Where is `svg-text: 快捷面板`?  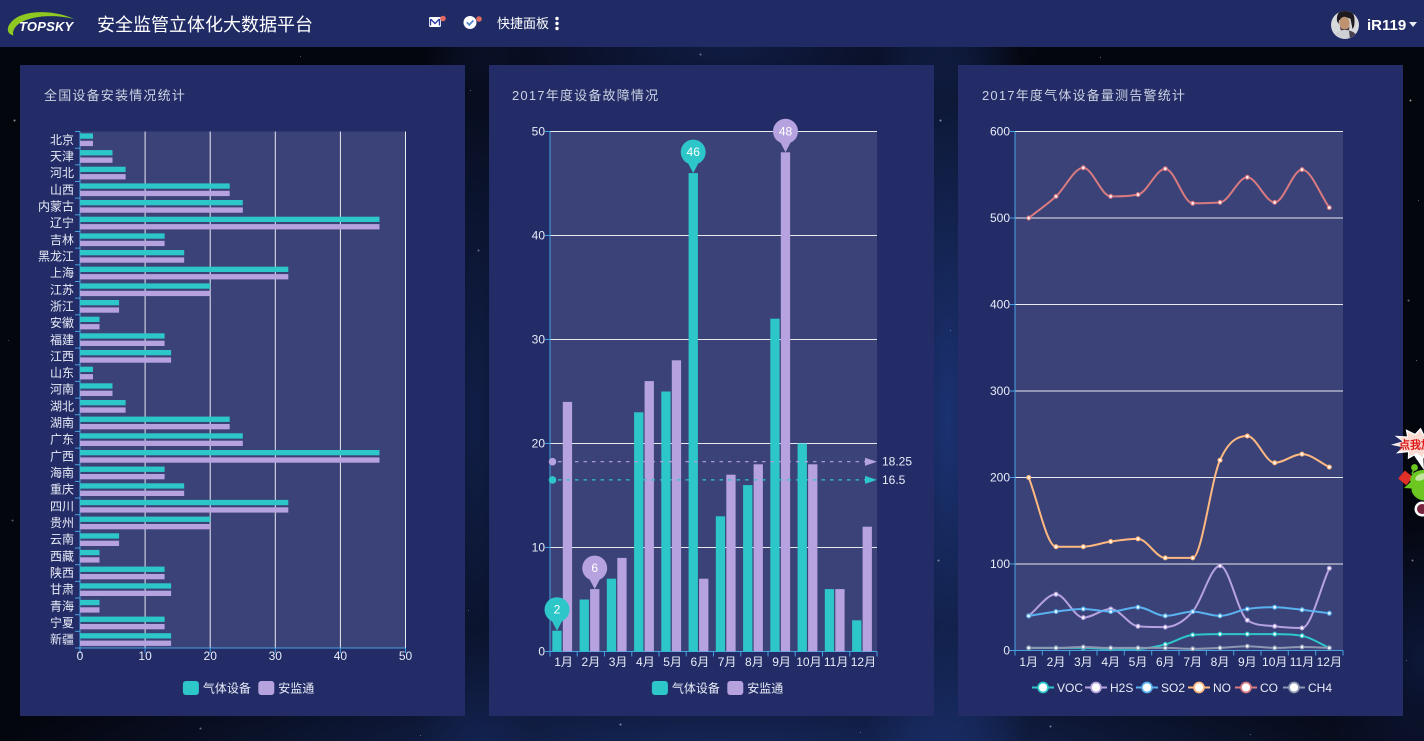 svg-text: 快捷面板 is located at coordinates (523, 23).